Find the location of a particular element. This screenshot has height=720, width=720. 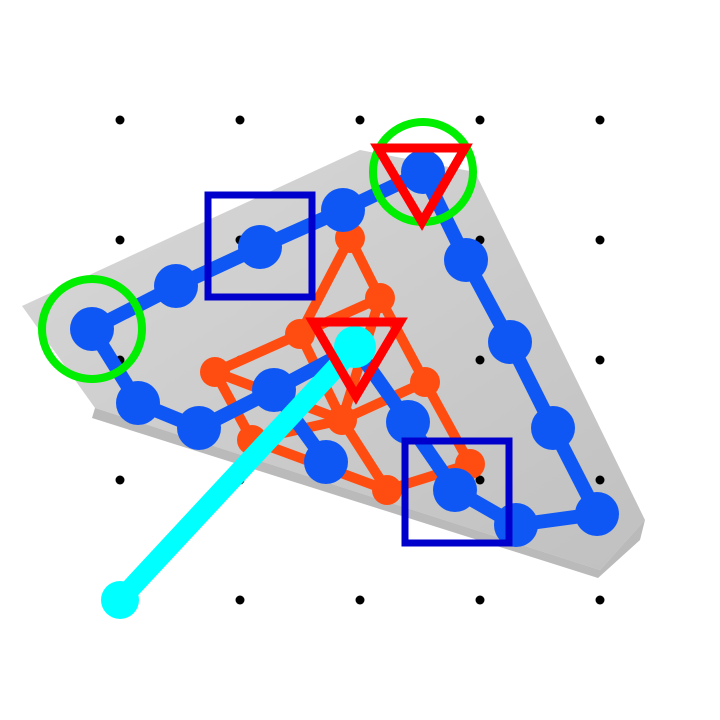

cursor-tip-handle is located at coordinates (355, 347).